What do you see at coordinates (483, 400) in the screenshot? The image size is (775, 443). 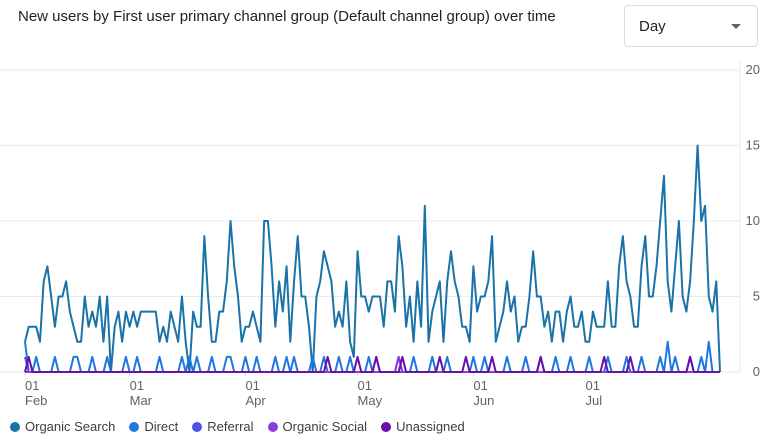 I see `x-tick-label-month: Jun` at bounding box center [483, 400].